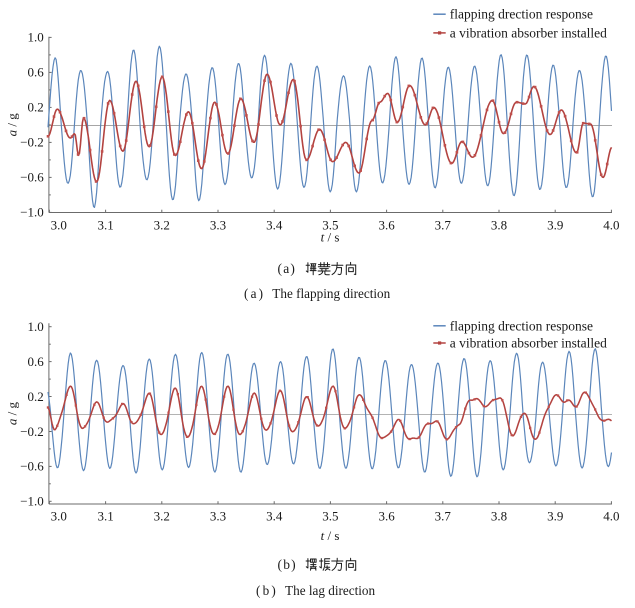  I want to click on svg-text: (a) The flapping direction, so click(317, 293).